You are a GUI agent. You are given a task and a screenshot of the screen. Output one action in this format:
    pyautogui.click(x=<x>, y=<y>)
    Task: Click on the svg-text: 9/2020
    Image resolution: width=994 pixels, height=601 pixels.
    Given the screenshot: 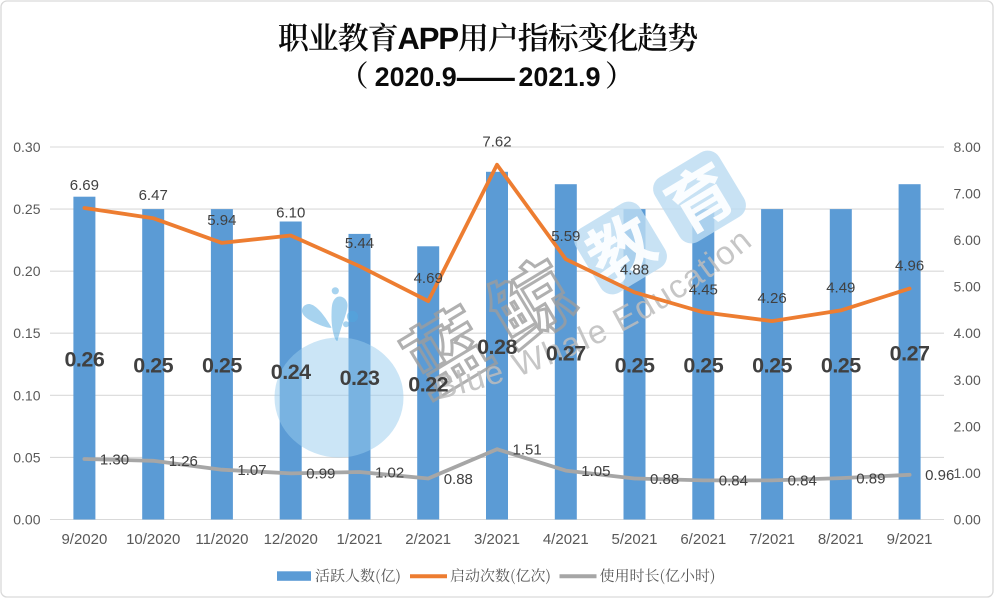 What is the action you would take?
    pyautogui.click(x=84, y=539)
    